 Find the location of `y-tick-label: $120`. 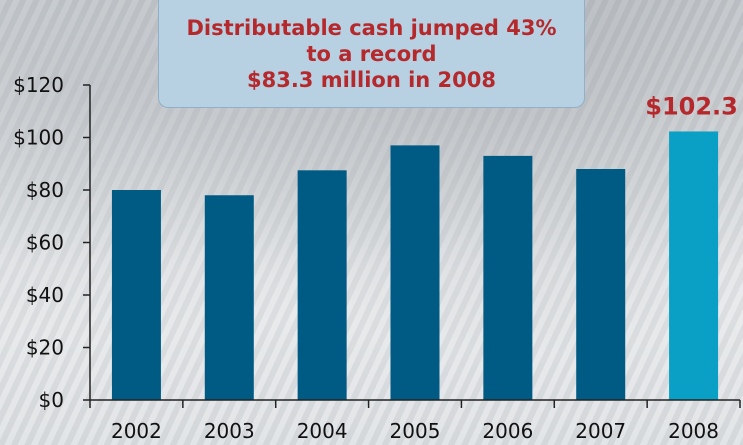

y-tick-label: $120 is located at coordinates (38, 85).